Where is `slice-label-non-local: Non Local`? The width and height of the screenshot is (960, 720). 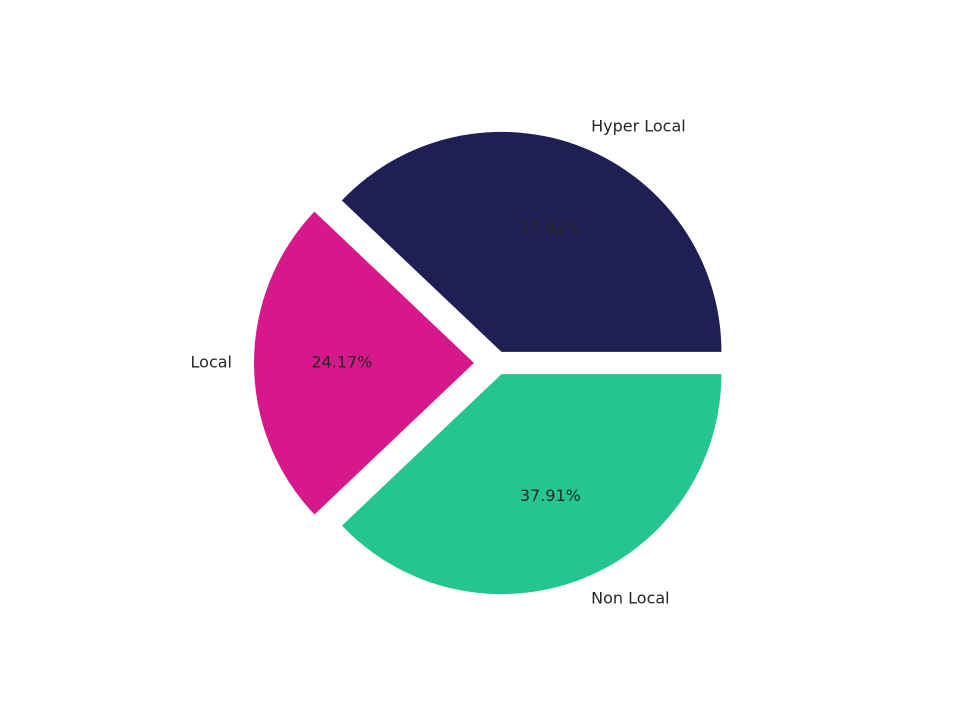 slice-label-non-local: Non Local is located at coordinates (630, 597).